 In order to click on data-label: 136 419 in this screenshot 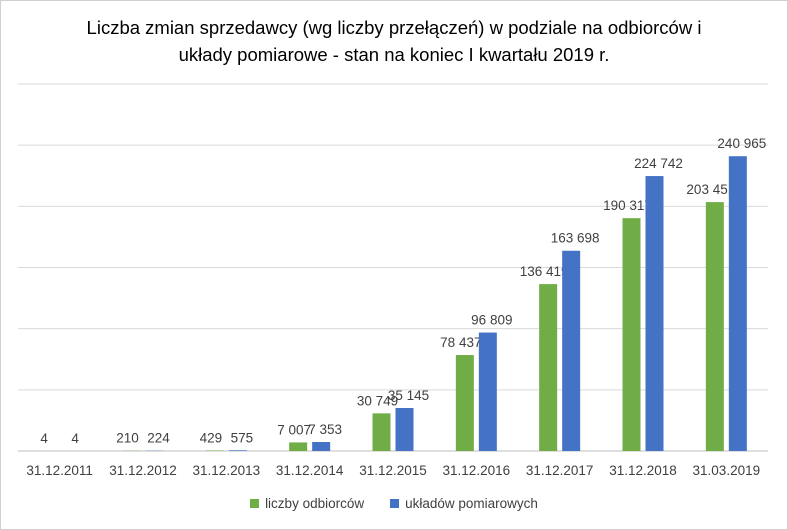, I will do `click(544, 271)`.